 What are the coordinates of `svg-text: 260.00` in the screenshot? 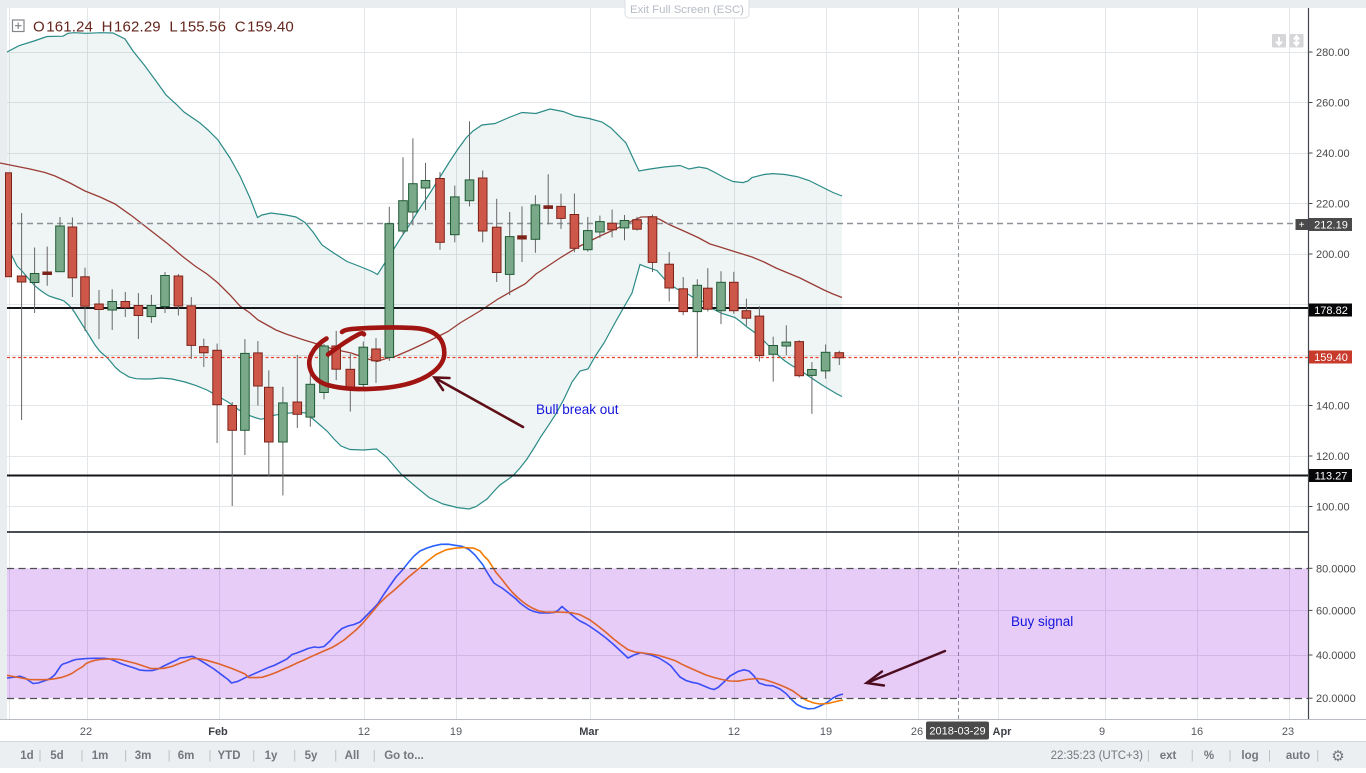 It's located at (1333, 104).